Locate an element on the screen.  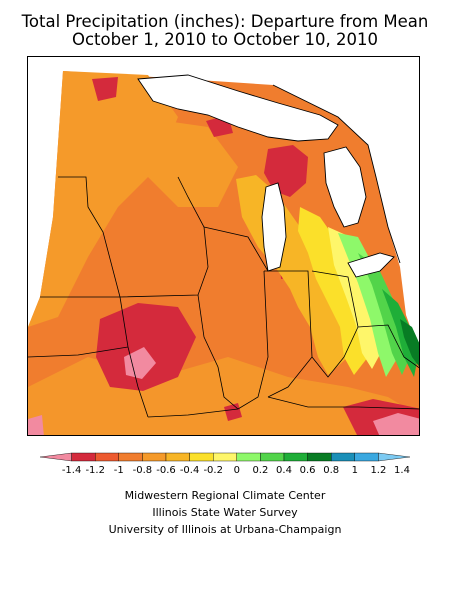
near-normal-light is located at coordinates (356, 298).